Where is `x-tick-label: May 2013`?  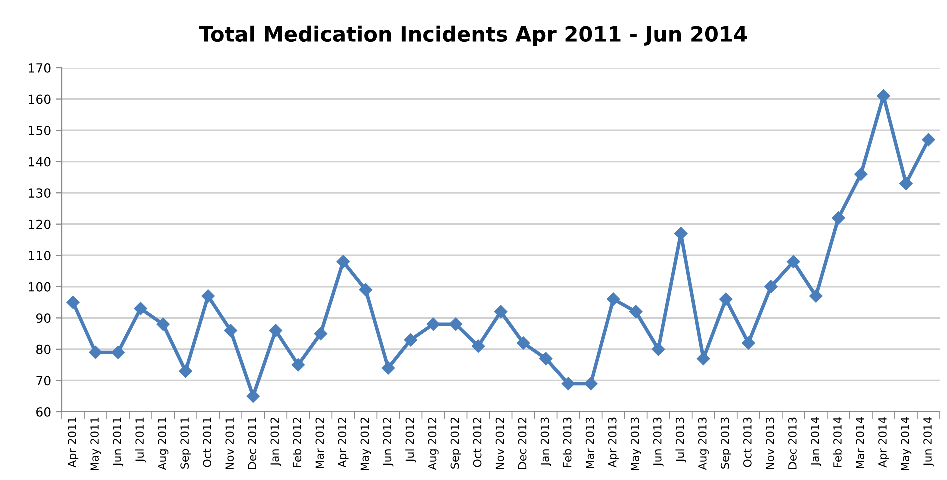 x-tick-label: May 2013 is located at coordinates (636, 444).